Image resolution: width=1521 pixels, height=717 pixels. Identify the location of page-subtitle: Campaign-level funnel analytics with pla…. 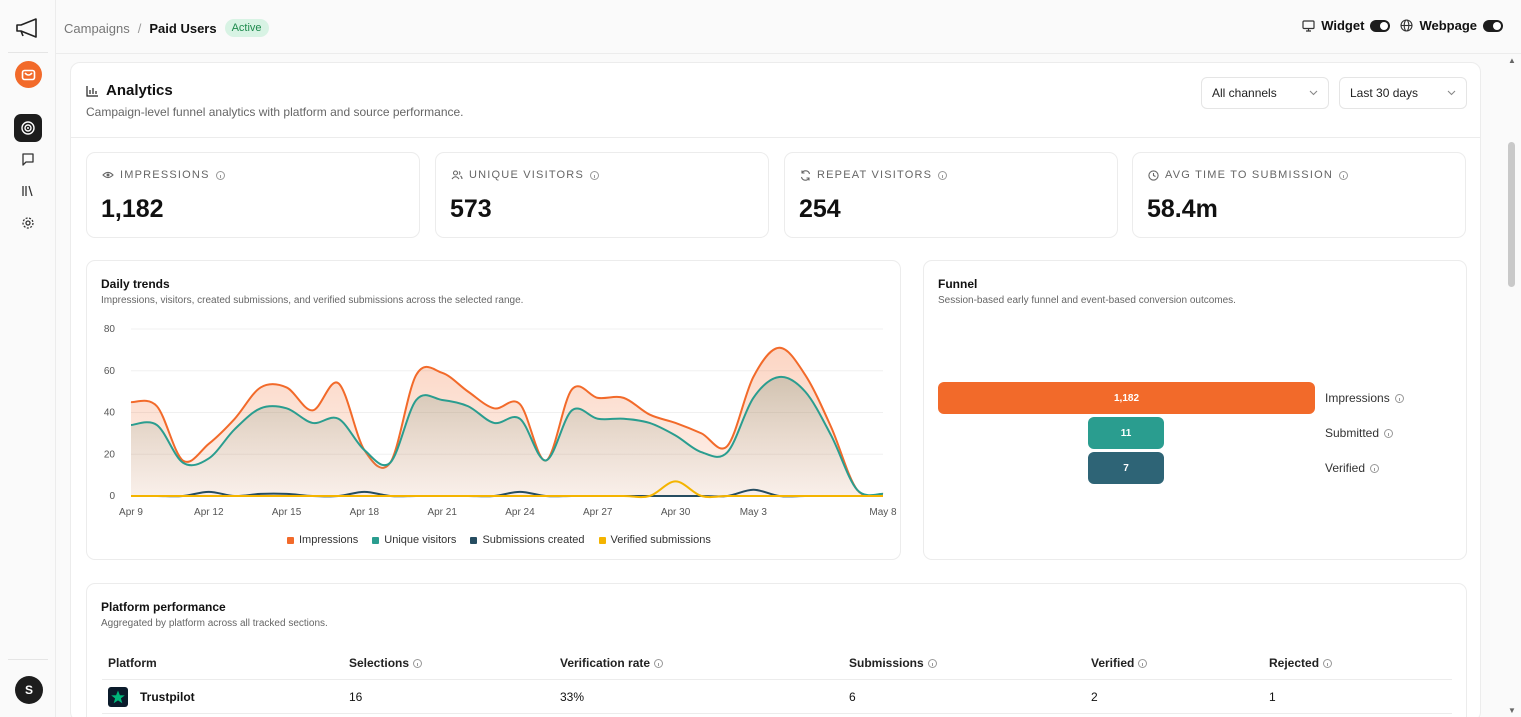
(275, 112).